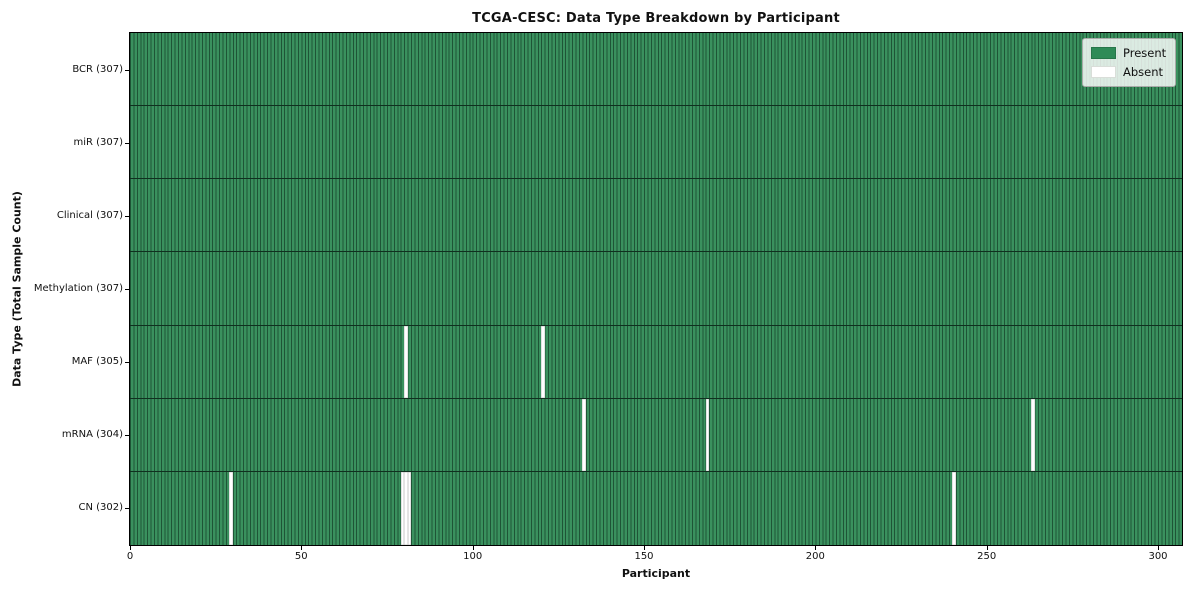 The image size is (1200, 600). Describe the element at coordinates (656, 216) in the screenshot. I see `heatmap-row-Clinical` at that location.